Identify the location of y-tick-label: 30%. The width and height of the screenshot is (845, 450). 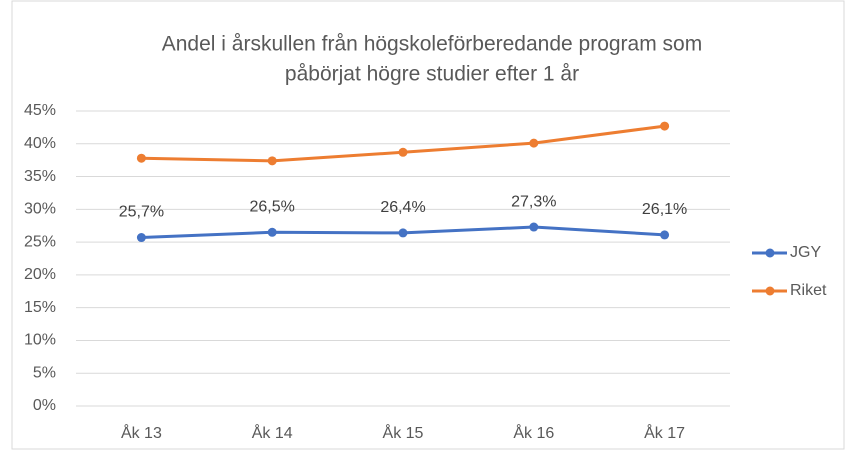
(40, 209).